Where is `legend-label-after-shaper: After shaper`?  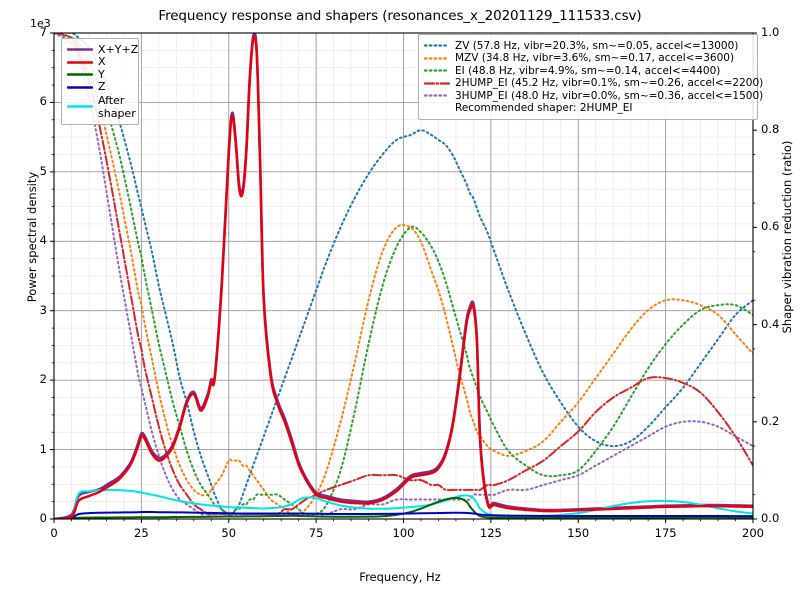 legend-label-after-shaper: After shaper is located at coordinates (117, 106).